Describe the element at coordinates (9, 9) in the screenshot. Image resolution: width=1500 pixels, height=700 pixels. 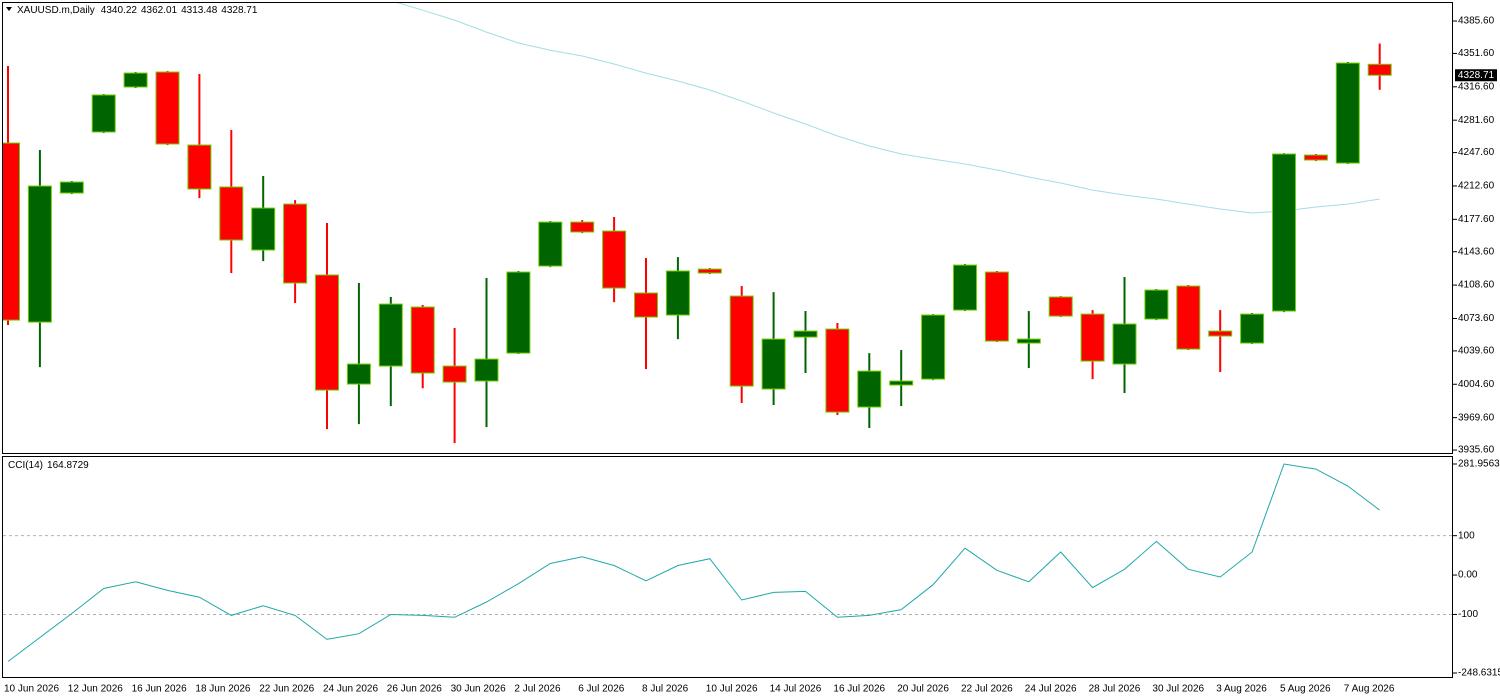
I see `menu-arrow` at that location.